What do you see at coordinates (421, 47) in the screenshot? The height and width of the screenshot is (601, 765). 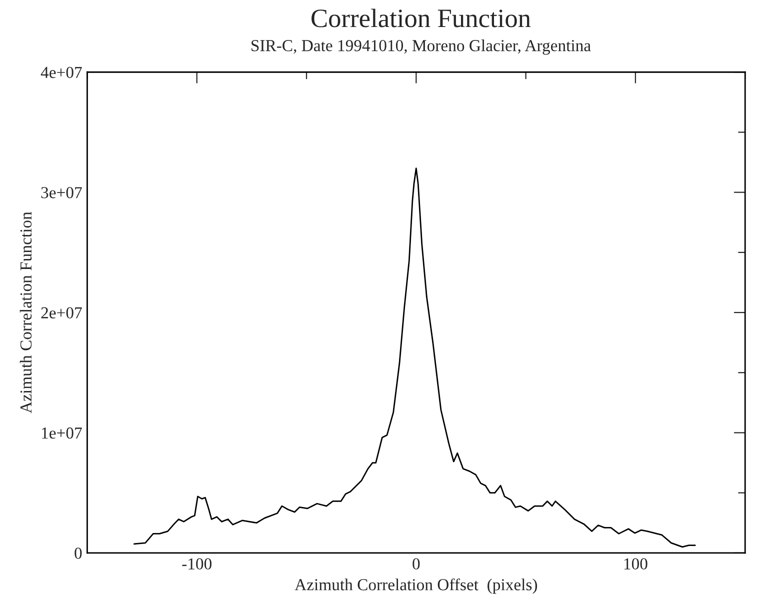 I see `chart-subtitle: SIR-C, Date 19941010, Moreno Glacier, Argentina` at bounding box center [421, 47].